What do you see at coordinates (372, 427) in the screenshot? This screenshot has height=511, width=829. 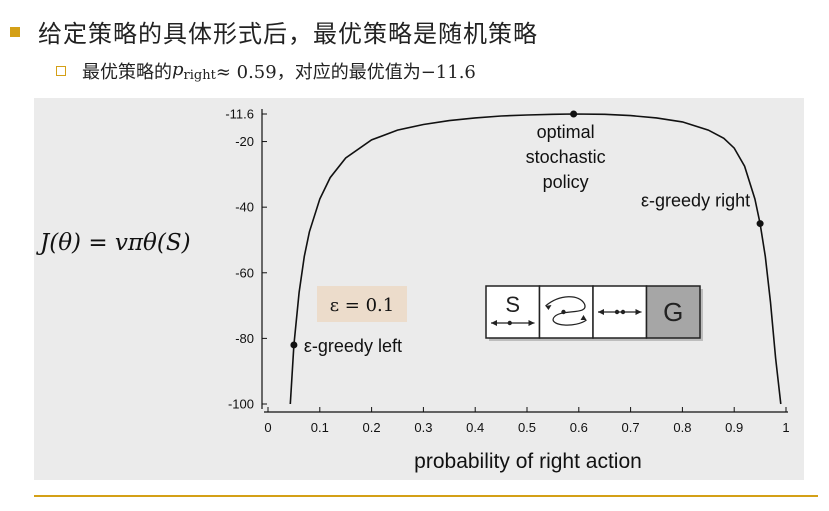 I see `x-tick-label: 0.2` at bounding box center [372, 427].